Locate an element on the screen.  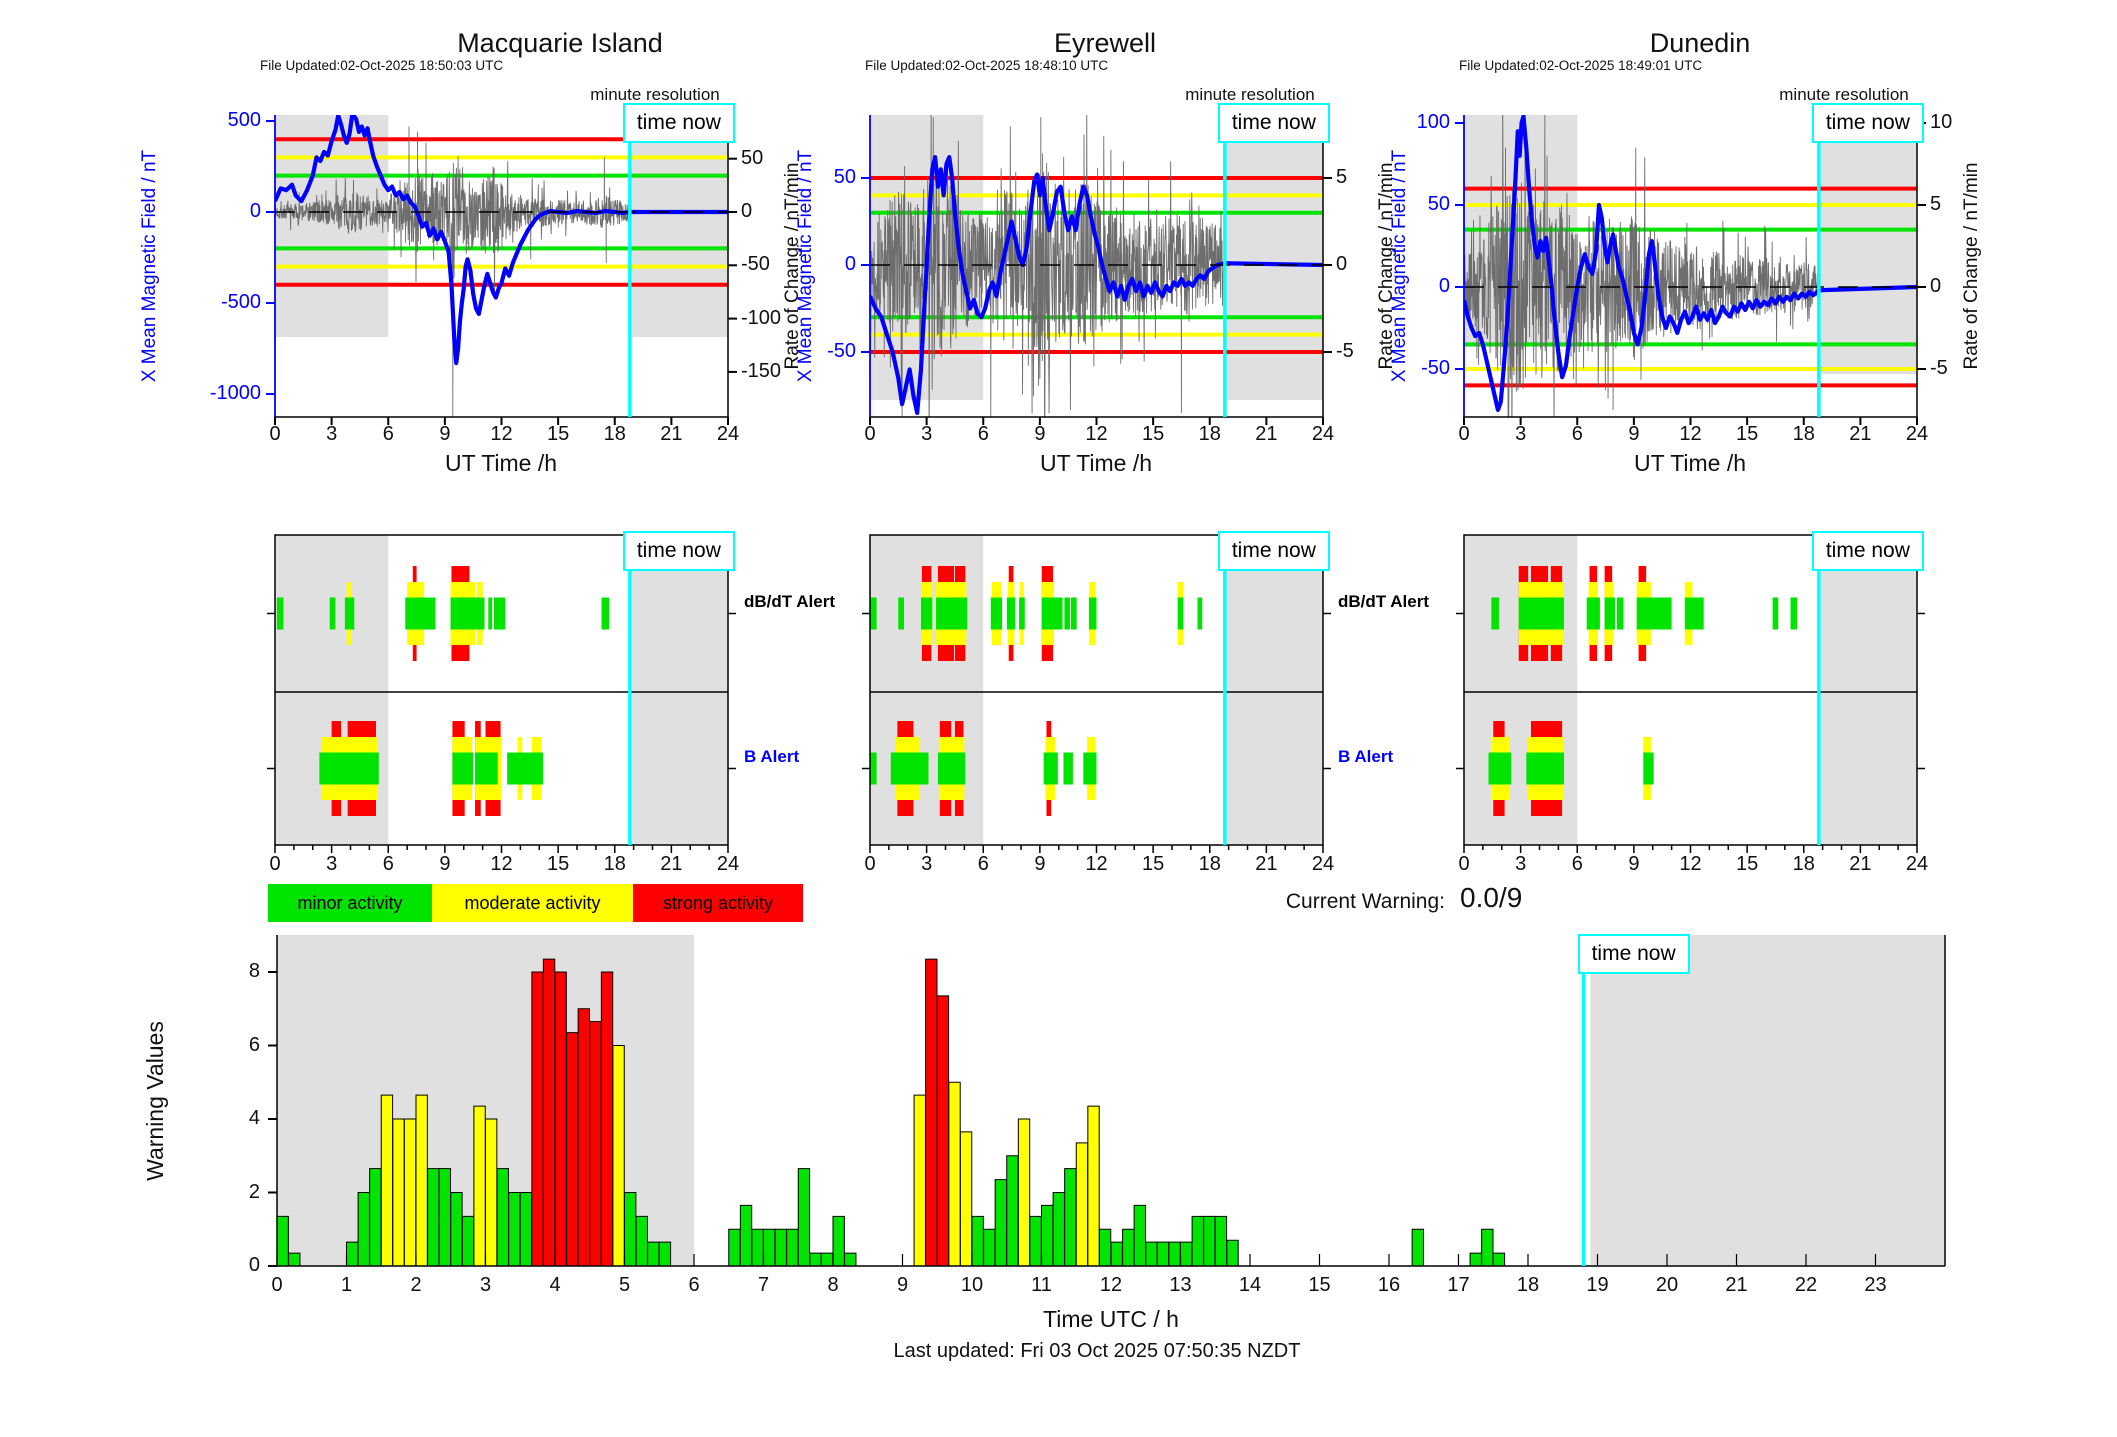
station-title-macquarie: Macquarie Island is located at coordinates (560, 43).